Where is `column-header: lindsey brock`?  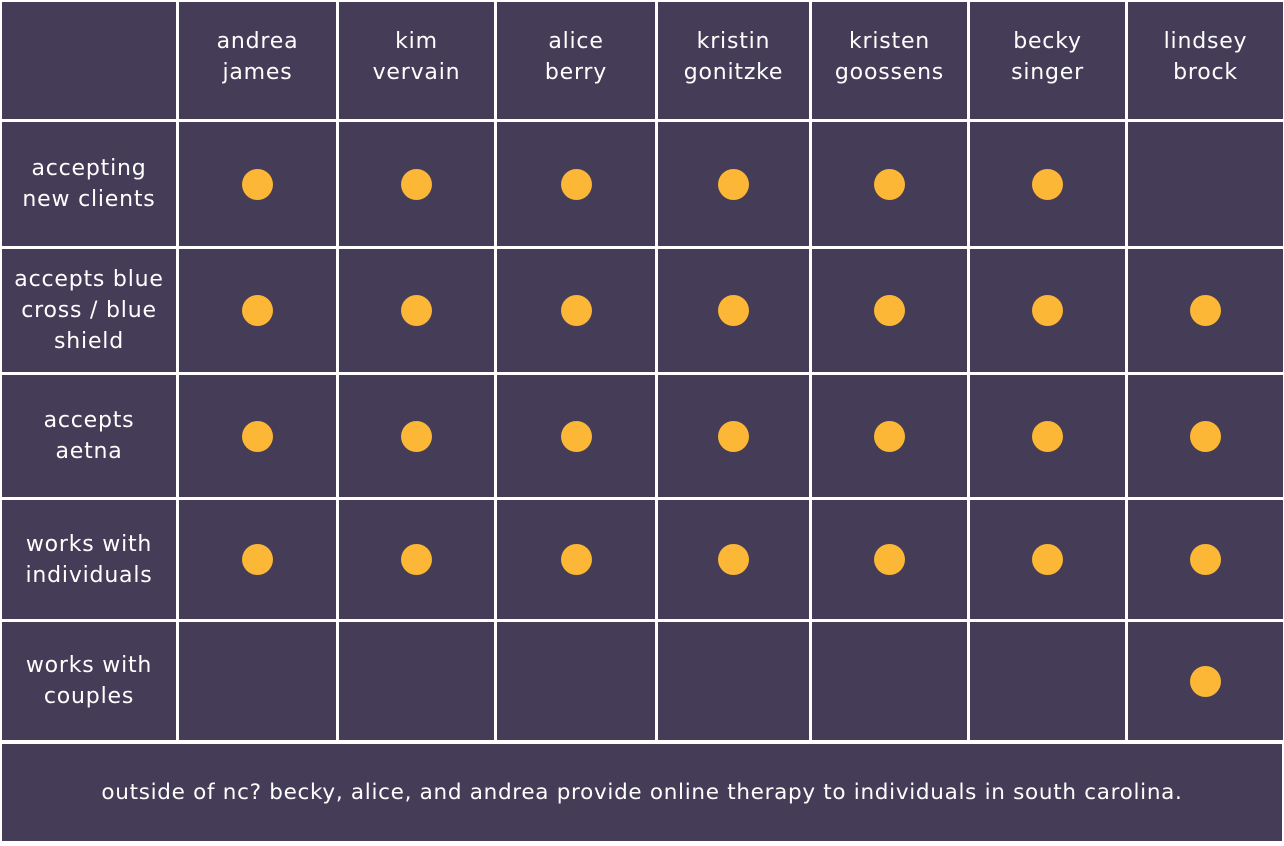
column-header: lindsey brock is located at coordinates (1205, 60).